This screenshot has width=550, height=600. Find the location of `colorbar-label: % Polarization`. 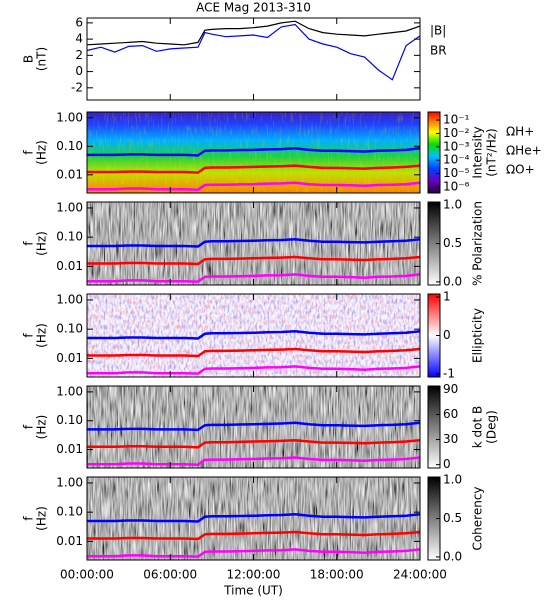

colorbar-label: % Polarization is located at coordinates (478, 243).